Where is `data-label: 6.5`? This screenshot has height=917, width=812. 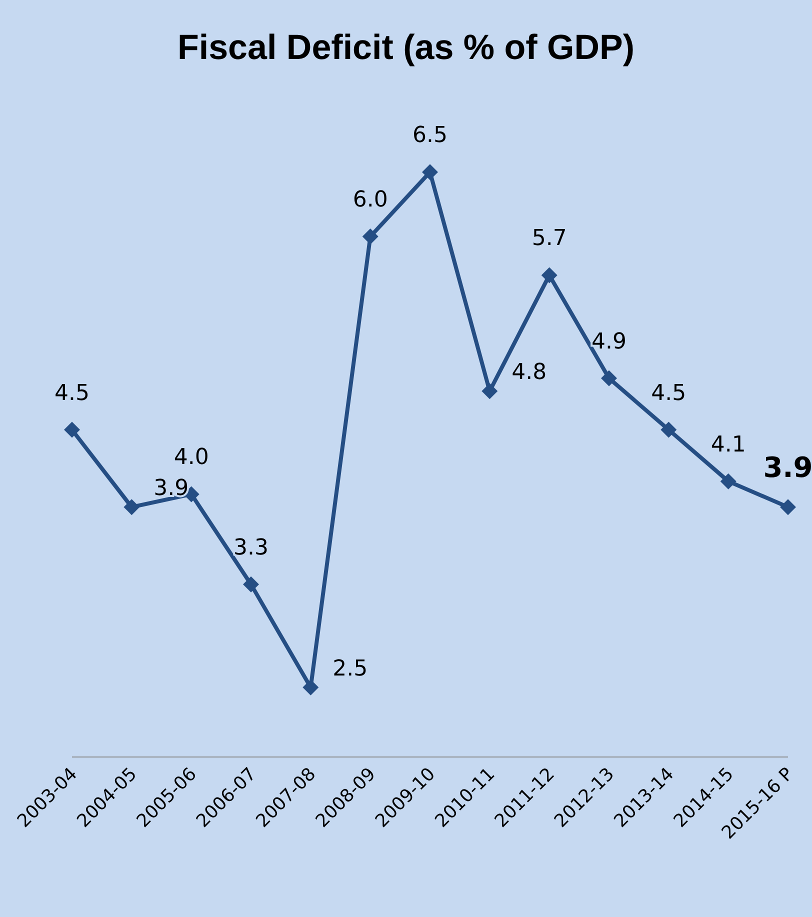
data-label: 6.5 is located at coordinates (430, 135).